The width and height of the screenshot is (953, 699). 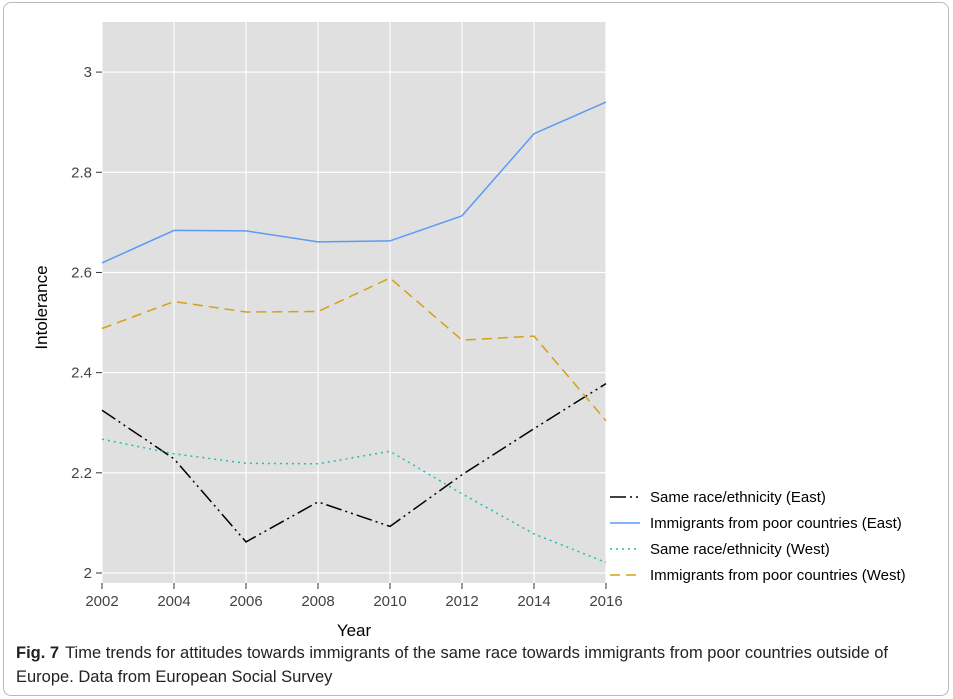 I want to click on x-tick-label: 2014, so click(x=533, y=601).